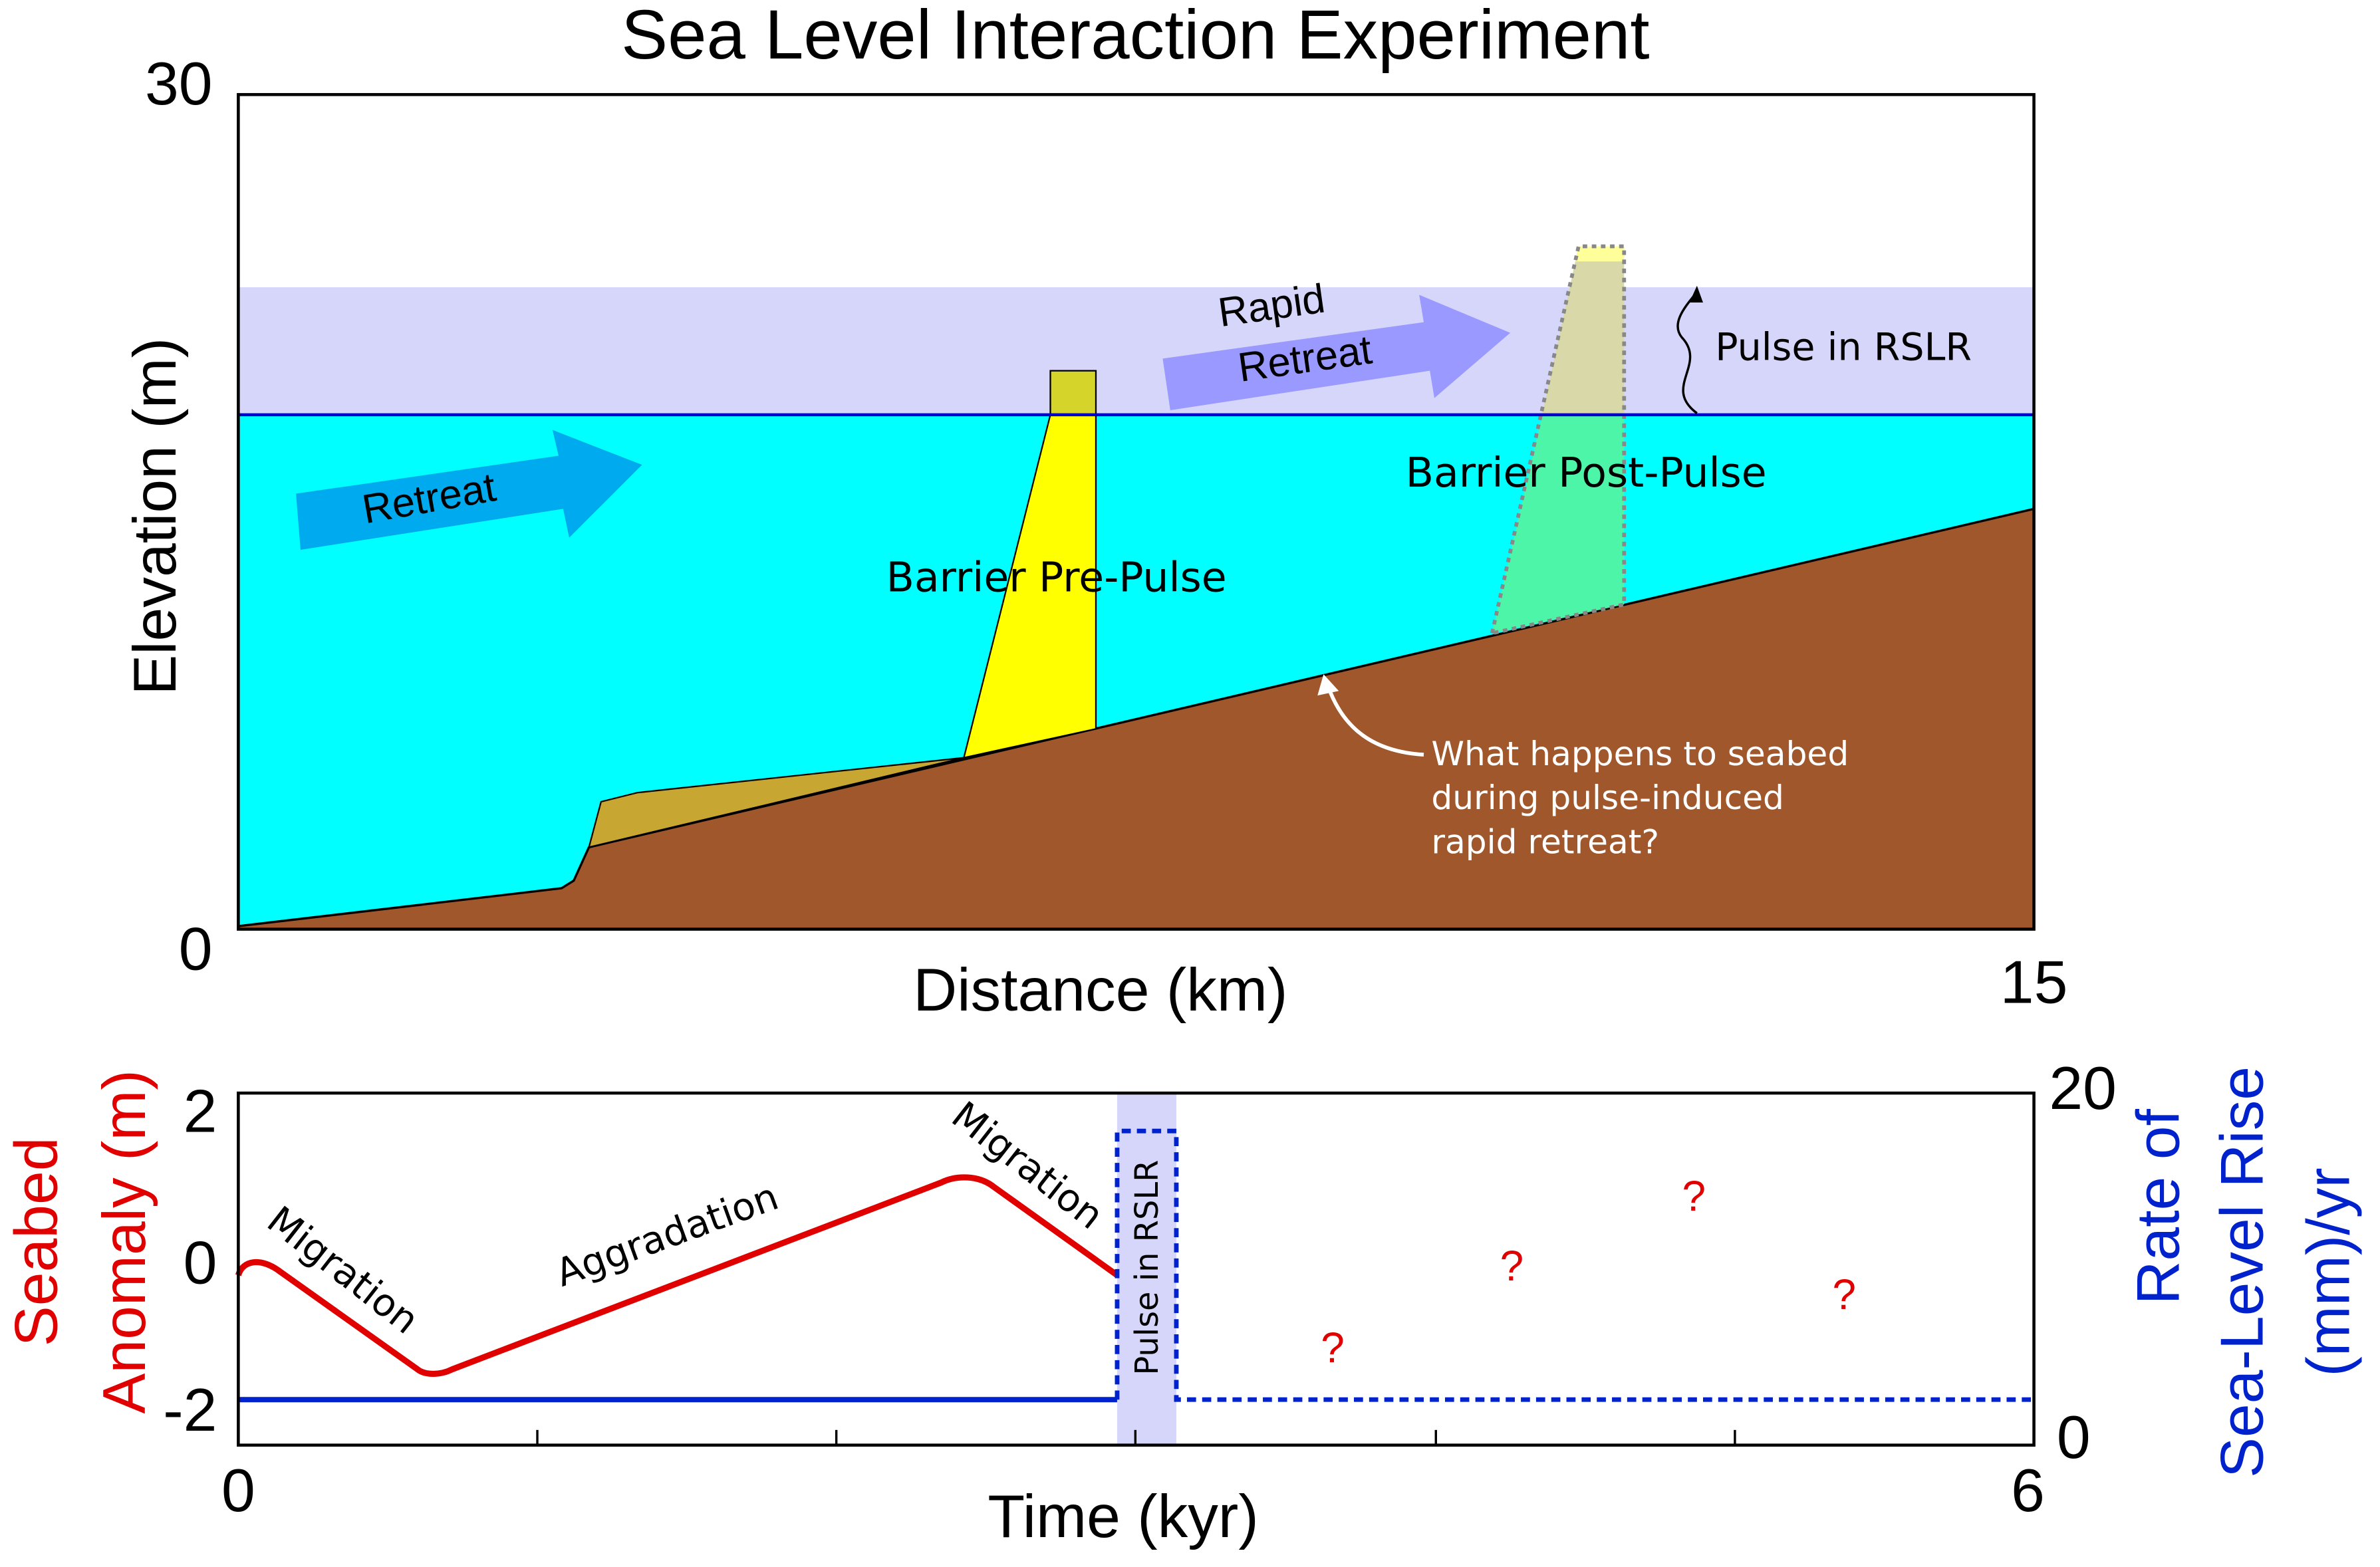 This screenshot has width=2380, height=1567. What do you see at coordinates (667, 1235) in the screenshot?
I see `aggradation-label: Aggradation` at bounding box center [667, 1235].